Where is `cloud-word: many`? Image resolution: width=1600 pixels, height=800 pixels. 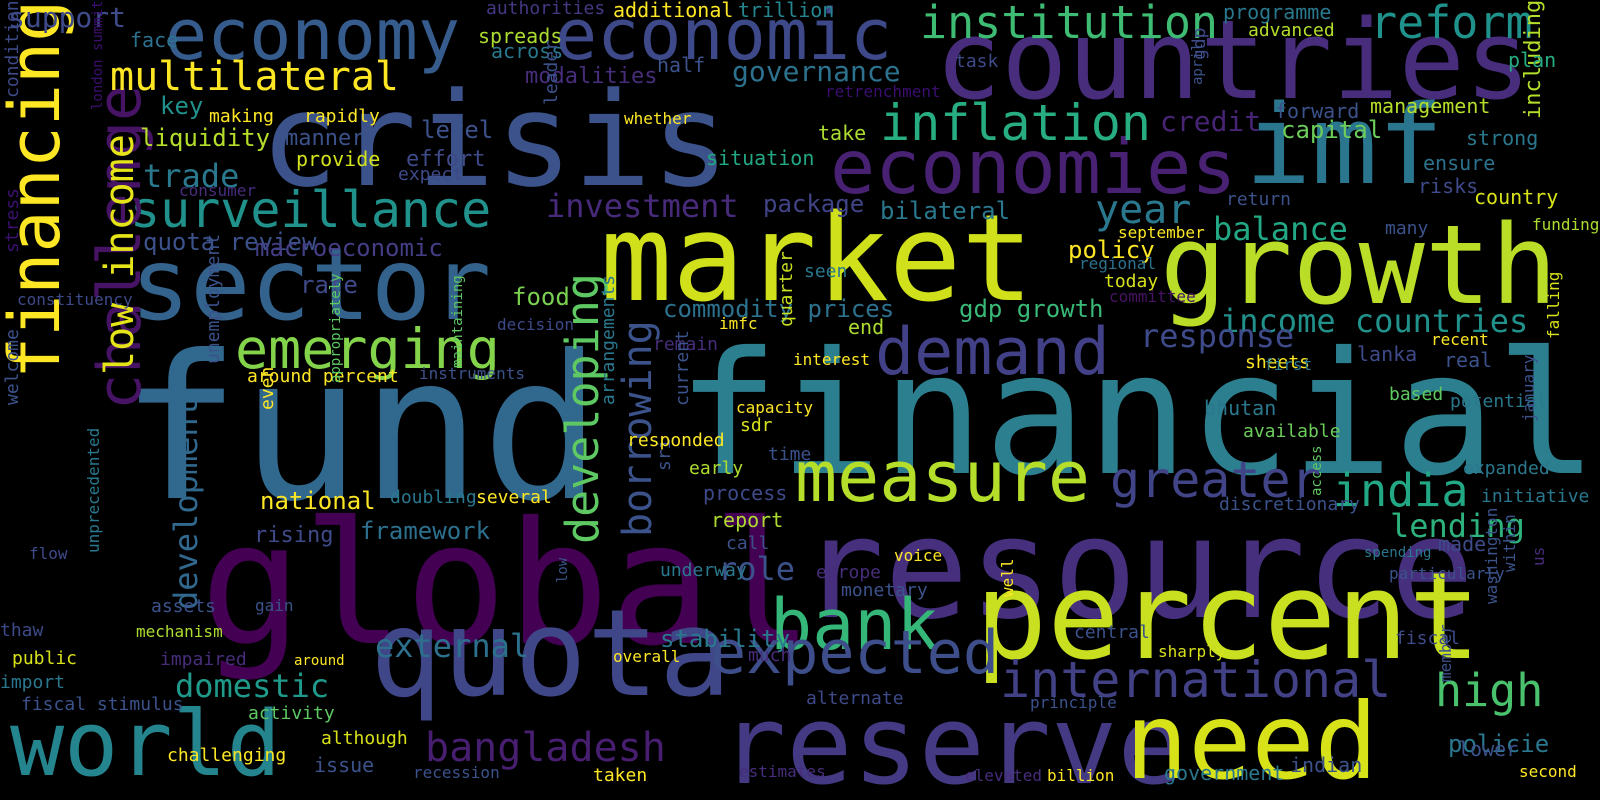 cloud-word: many is located at coordinates (1407, 228).